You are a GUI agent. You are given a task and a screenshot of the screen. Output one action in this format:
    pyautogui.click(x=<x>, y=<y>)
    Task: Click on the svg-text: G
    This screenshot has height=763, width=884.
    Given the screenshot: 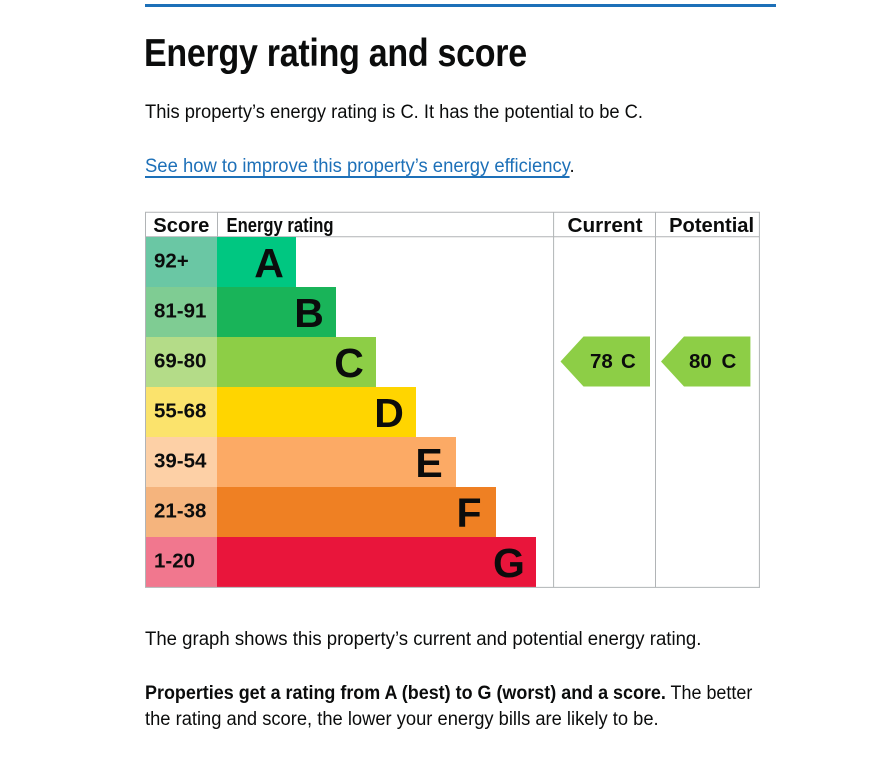 What is the action you would take?
    pyautogui.click(x=509, y=563)
    